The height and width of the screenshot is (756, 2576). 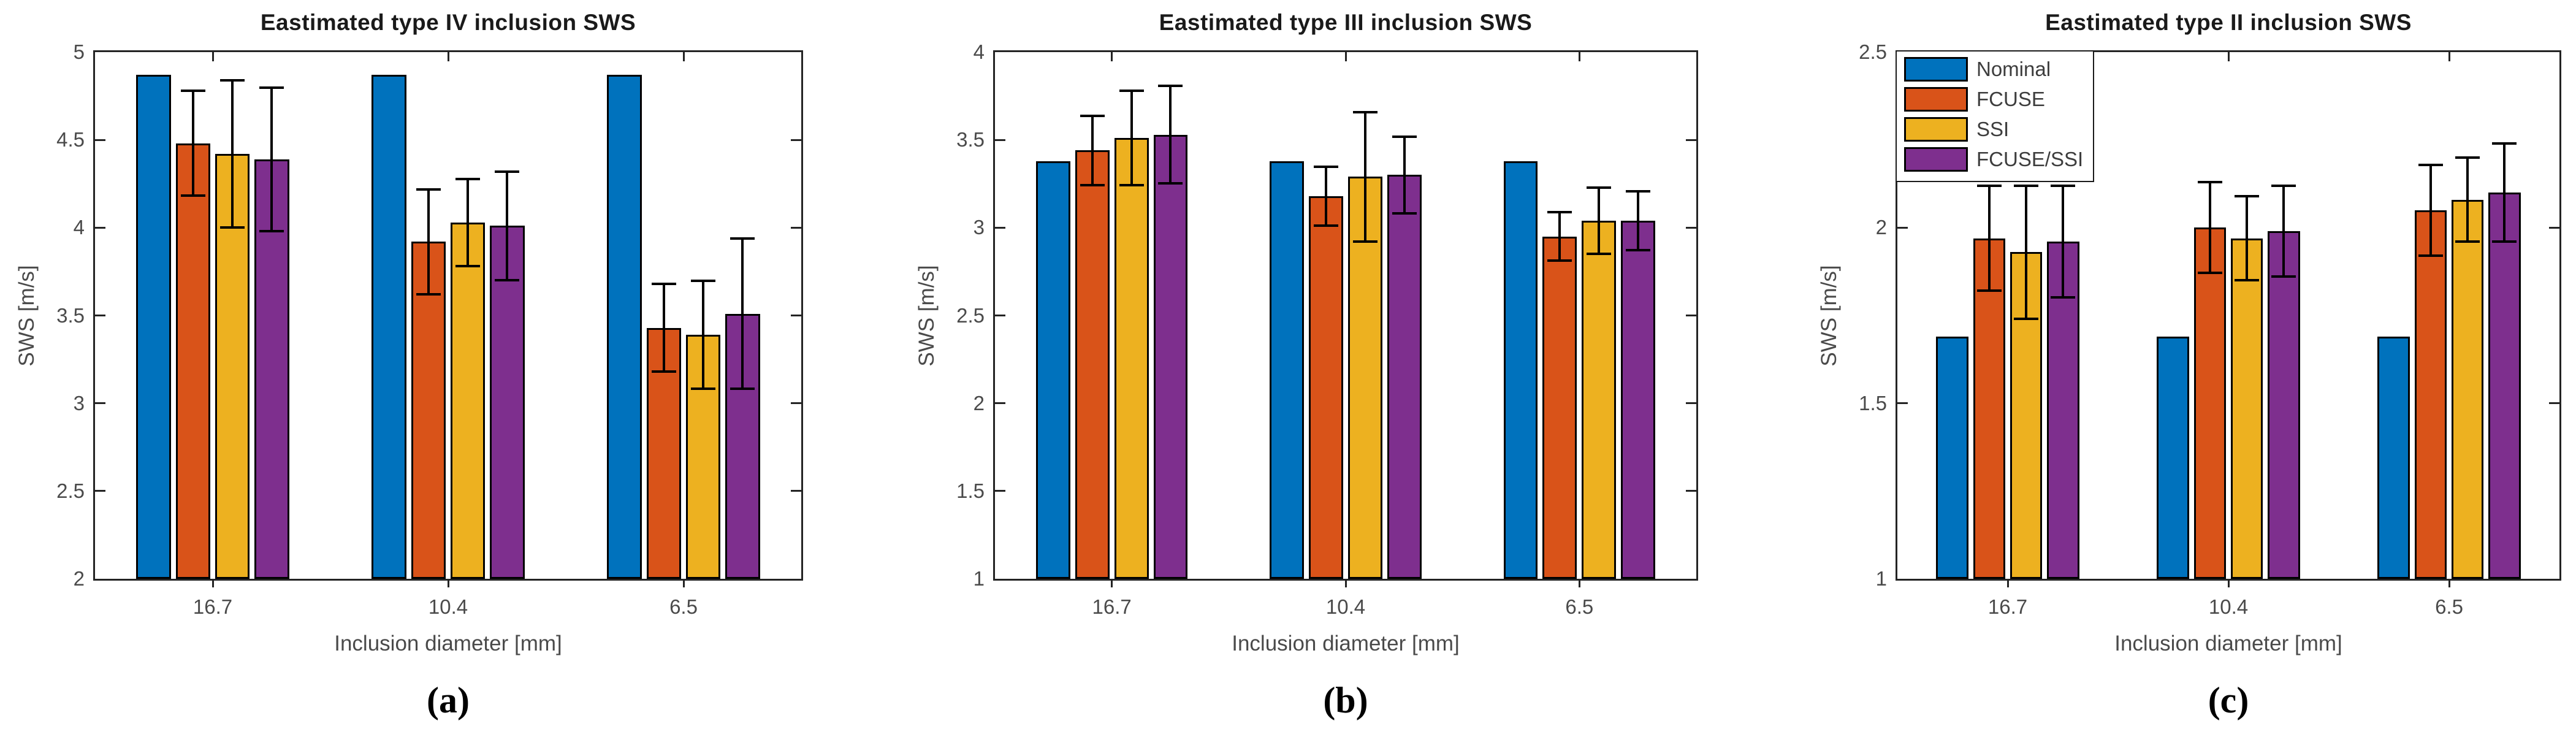 What do you see at coordinates (1881, 578) in the screenshot?
I see `y-tick-label: 1` at bounding box center [1881, 578].